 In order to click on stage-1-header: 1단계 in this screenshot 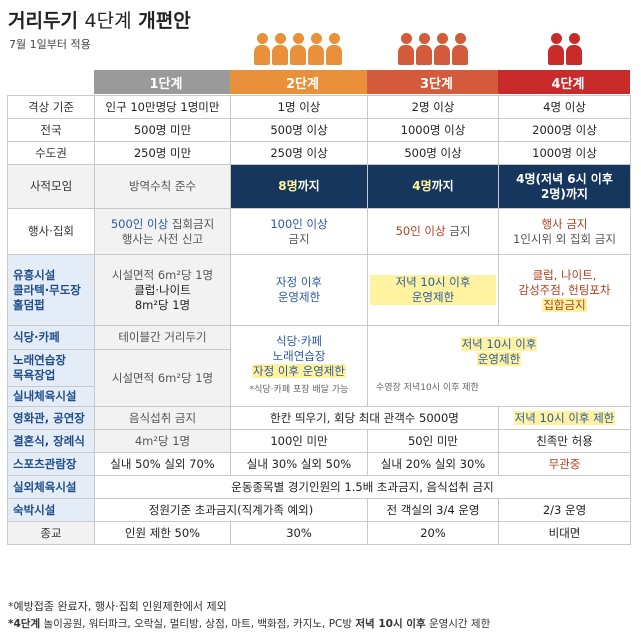, I will do `click(162, 82)`.